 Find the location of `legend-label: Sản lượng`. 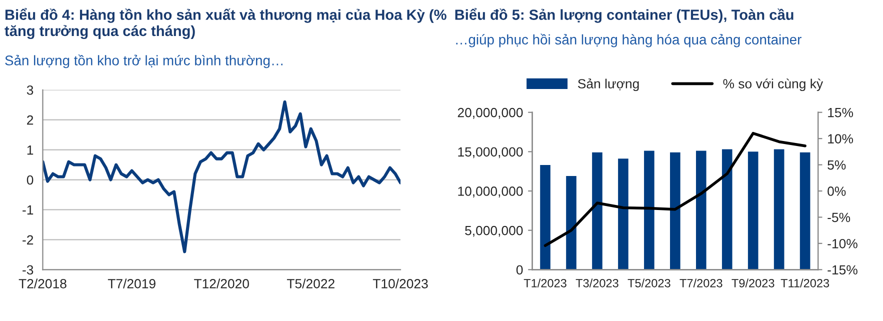

legend-label: Sản lượng is located at coordinates (608, 85).